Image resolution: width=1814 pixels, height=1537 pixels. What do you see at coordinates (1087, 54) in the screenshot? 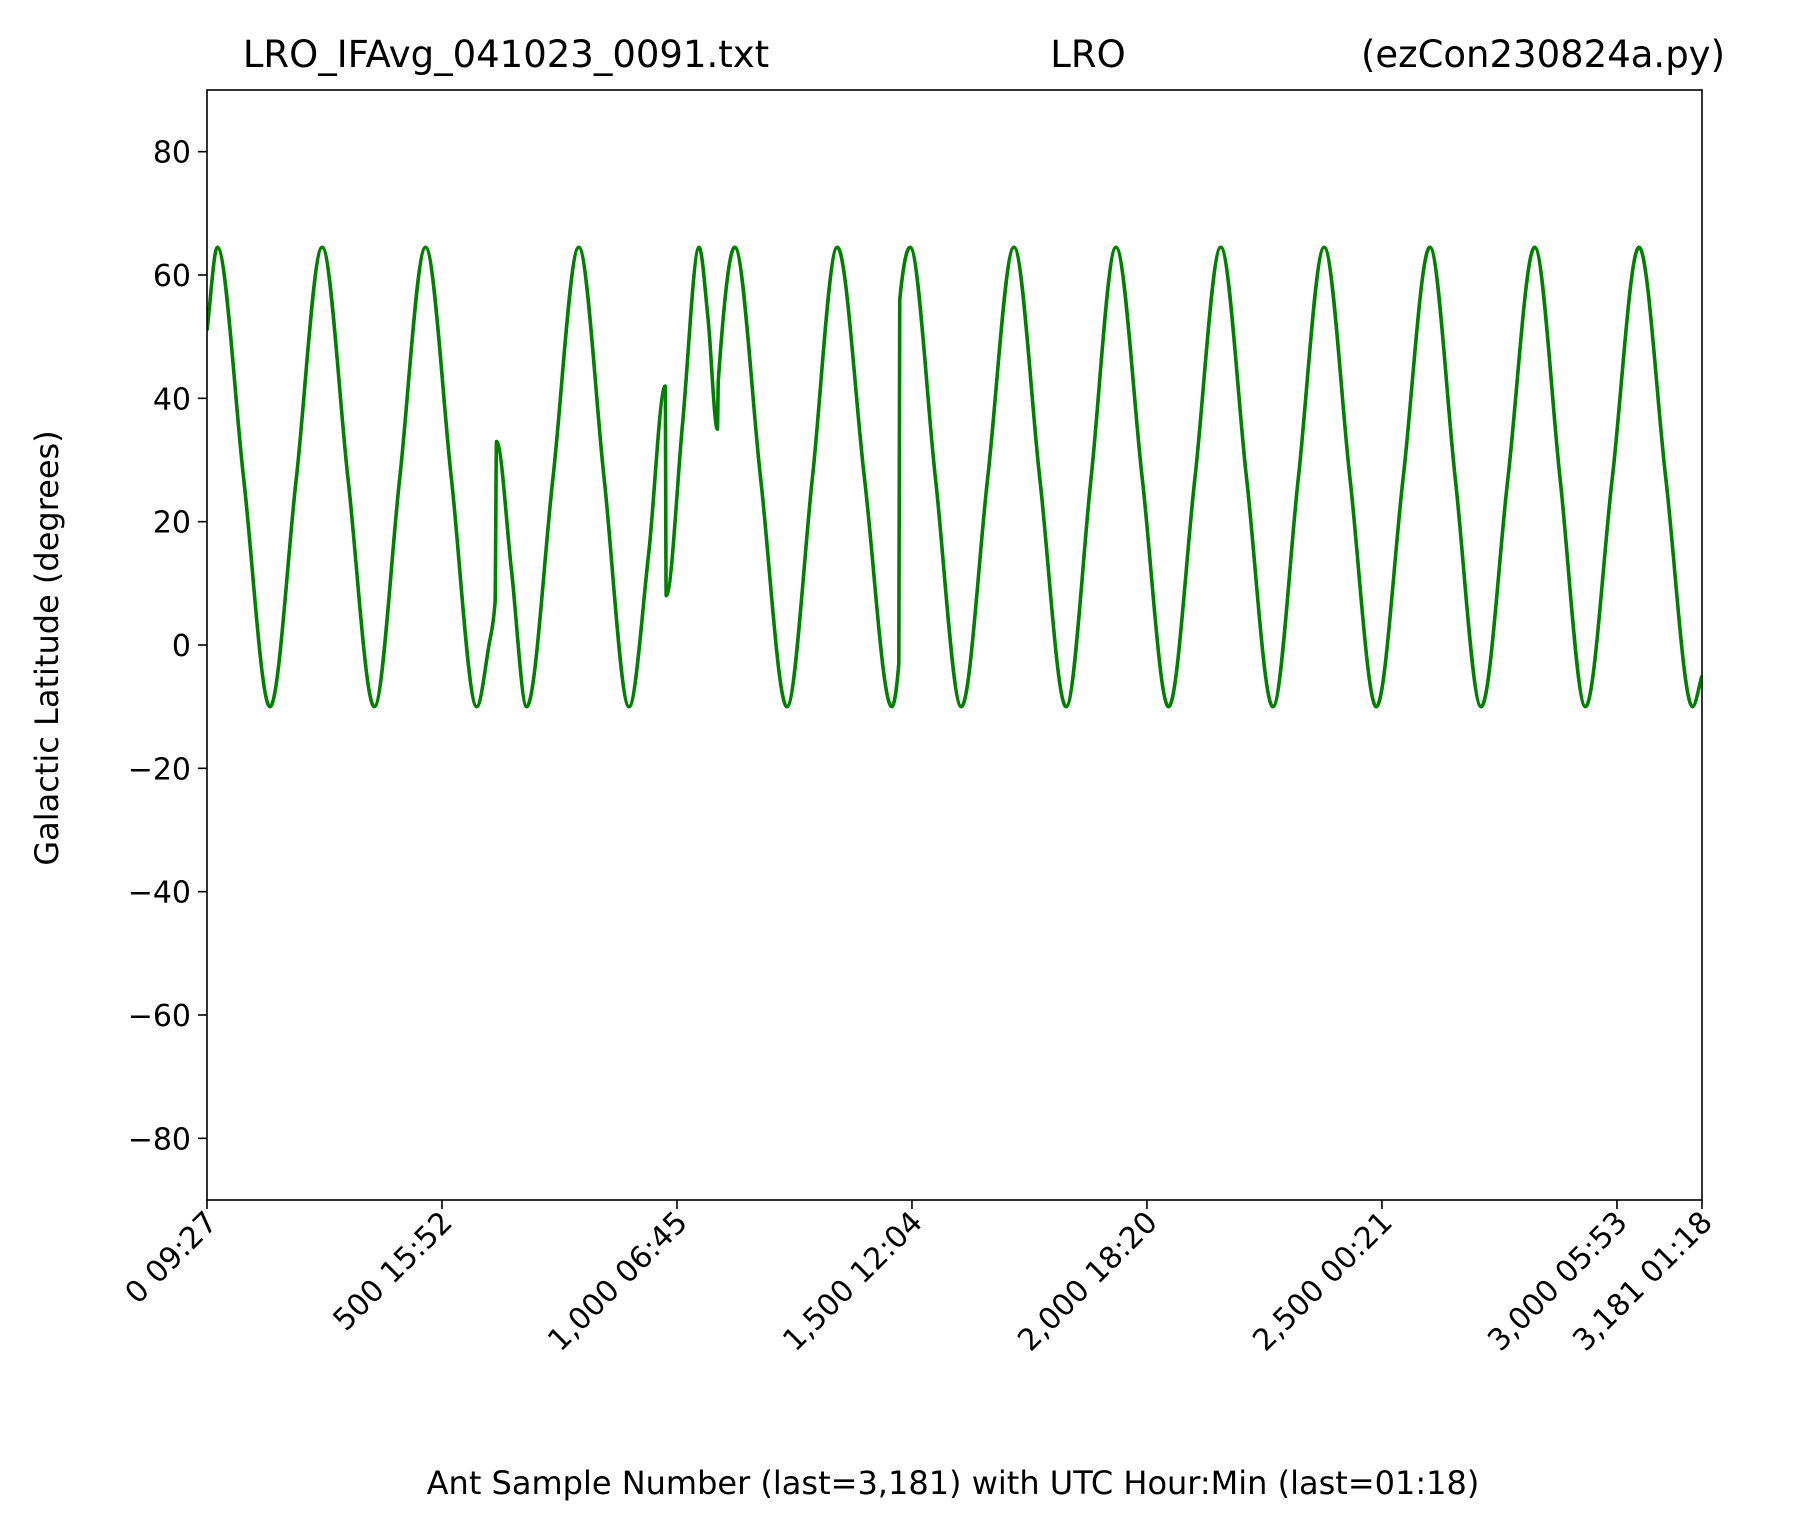
I see `chart-title: LRO` at bounding box center [1087, 54].